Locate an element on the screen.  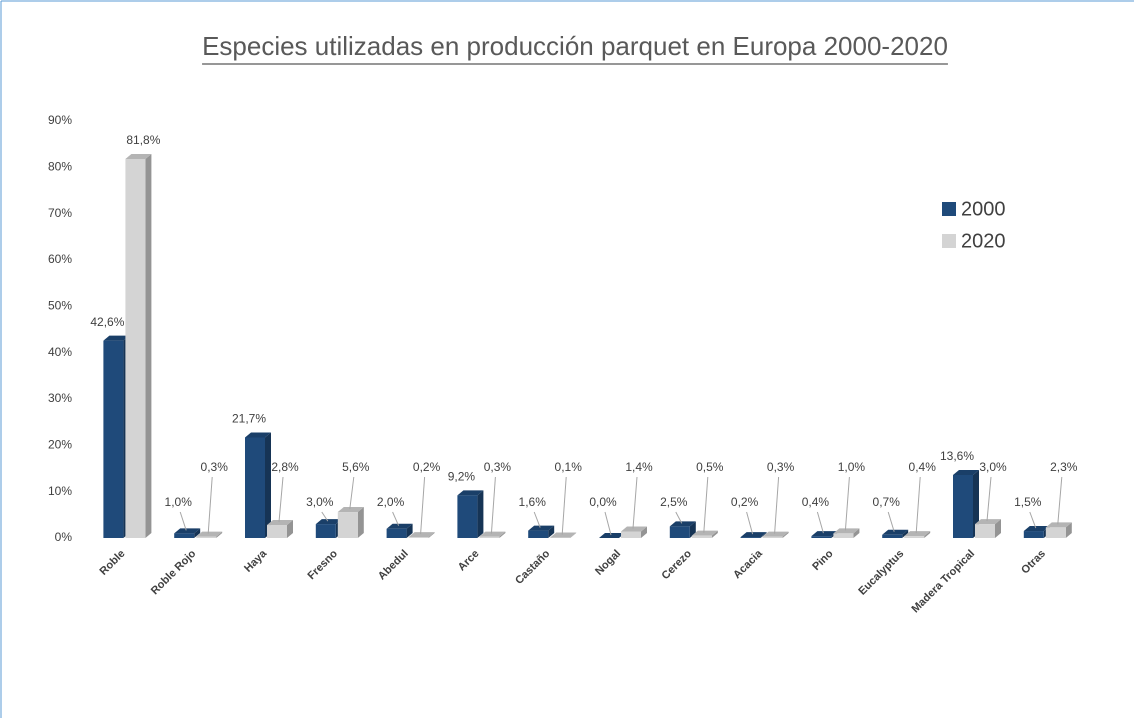
data-label: 1,5% is located at coordinates (1028, 502).